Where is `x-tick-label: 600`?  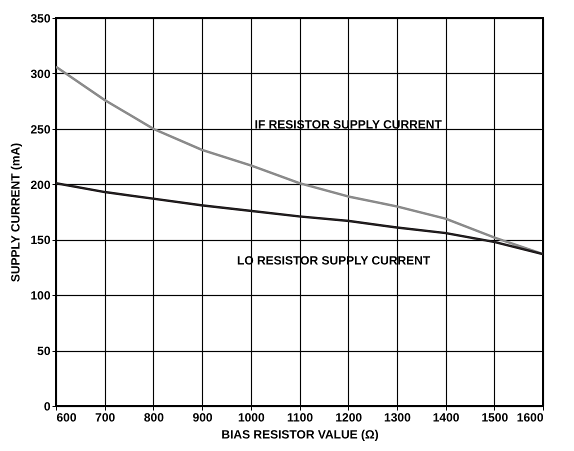
x-tick-label: 600 is located at coordinates (66, 417).